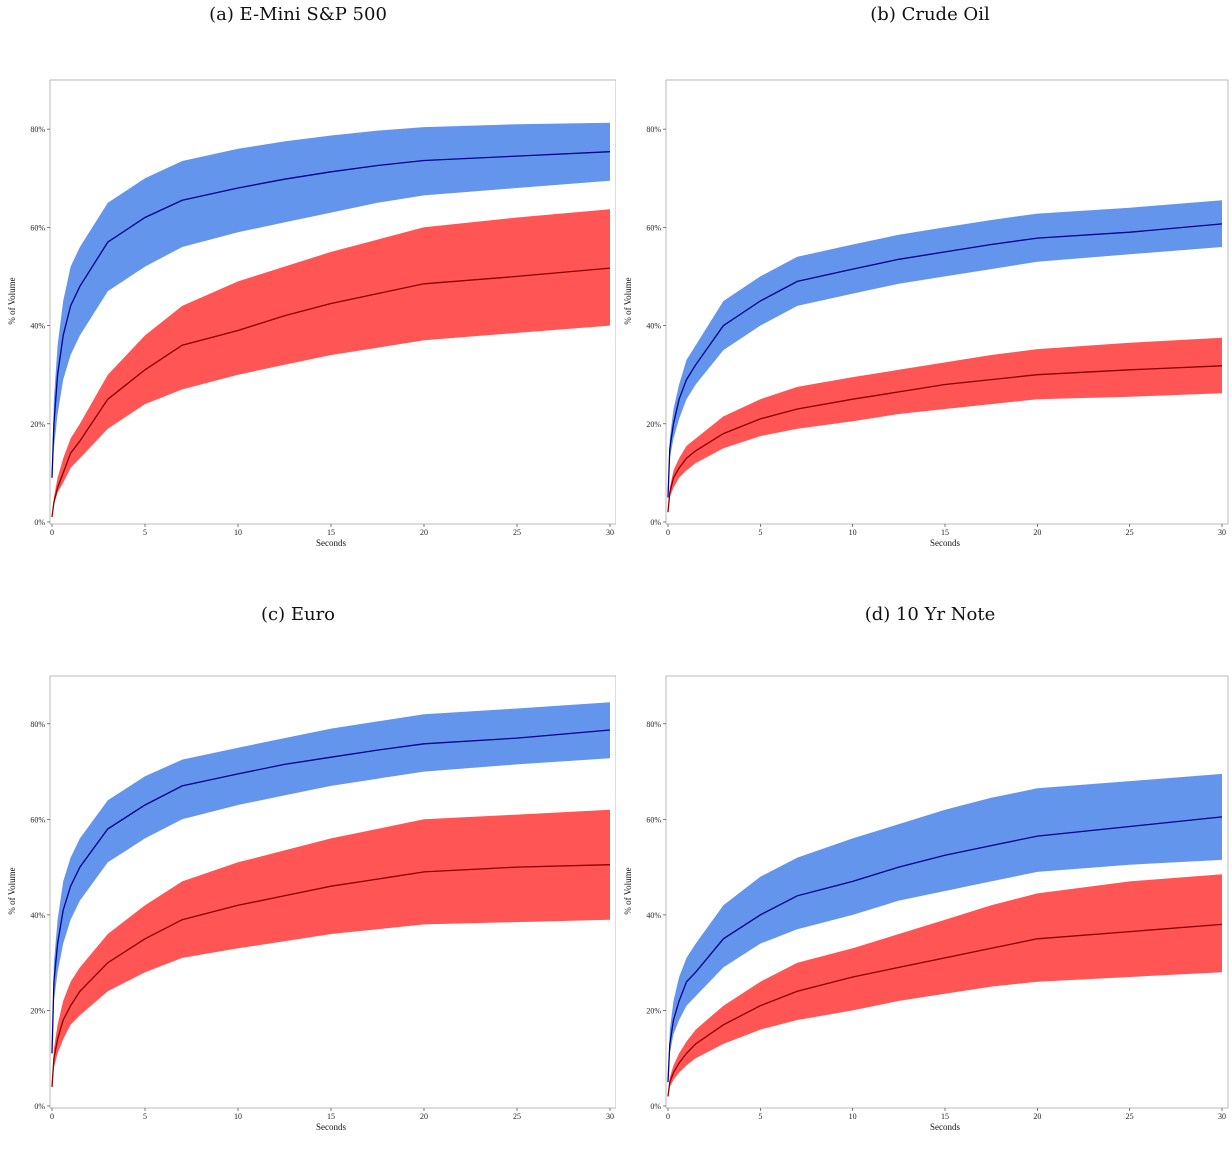  What do you see at coordinates (298, 14) in the screenshot?
I see `panel-title-a: (a) E-Mini S&P 500` at bounding box center [298, 14].